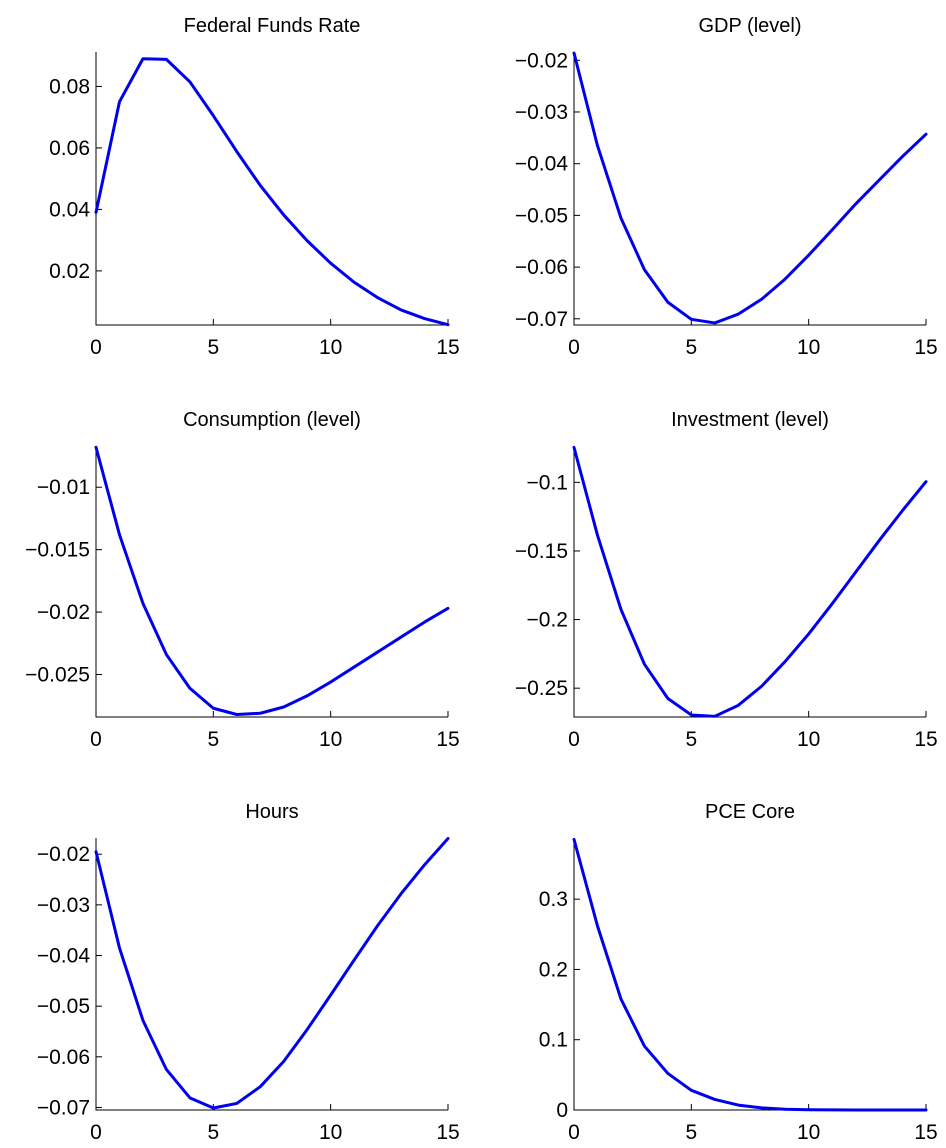  What do you see at coordinates (272, 420) in the screenshot?
I see `panel-title: Consumption (level)` at bounding box center [272, 420].